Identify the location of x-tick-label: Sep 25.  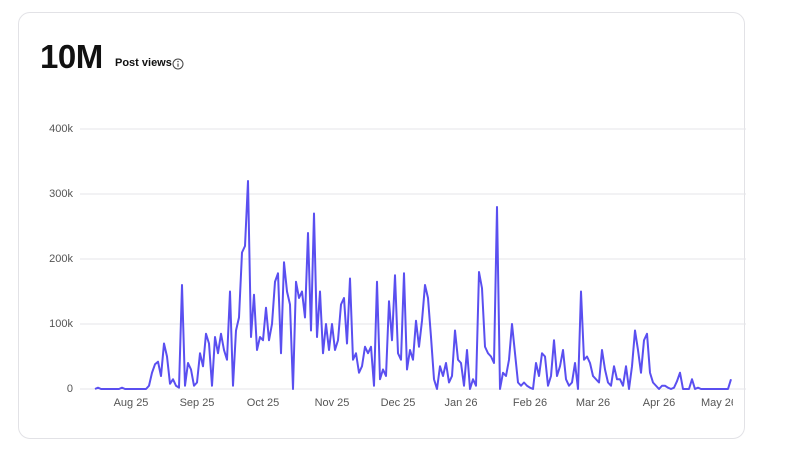
(197, 403).